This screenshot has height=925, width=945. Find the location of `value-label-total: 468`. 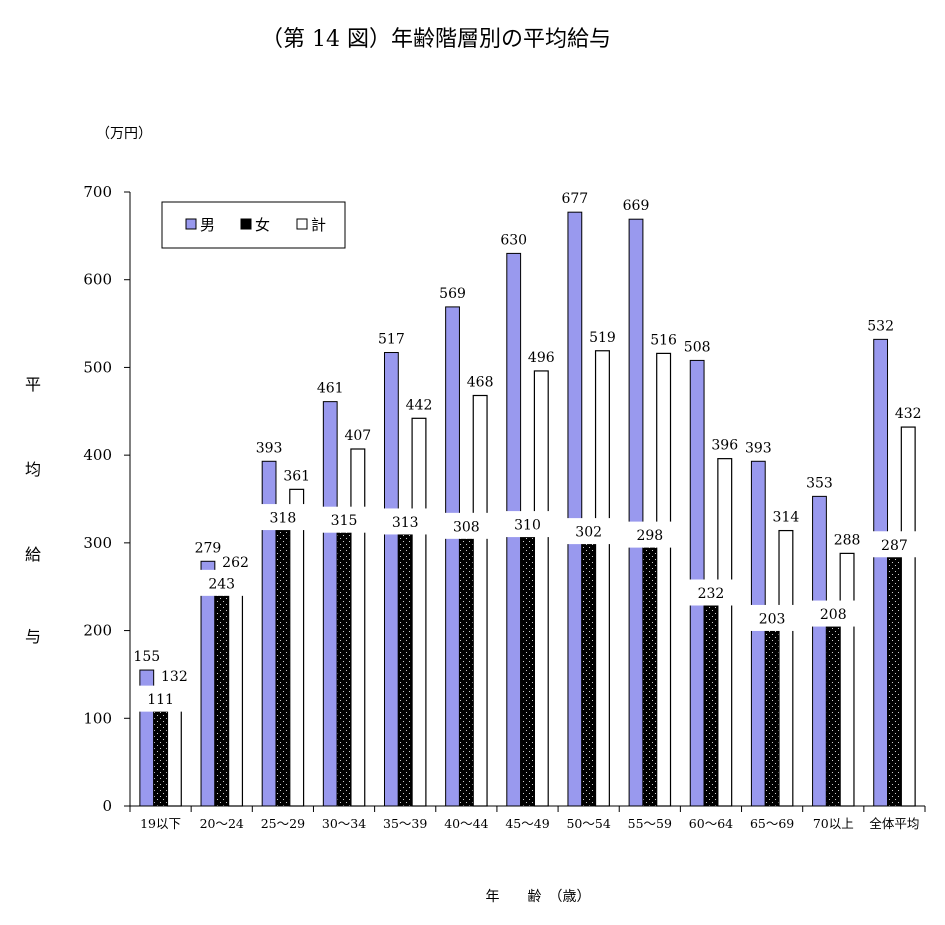

value-label-total: 468 is located at coordinates (480, 382).